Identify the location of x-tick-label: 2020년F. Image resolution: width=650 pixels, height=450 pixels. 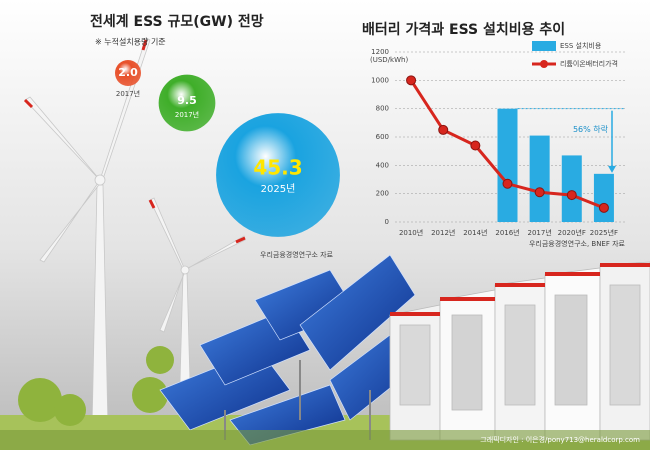
(572, 232).